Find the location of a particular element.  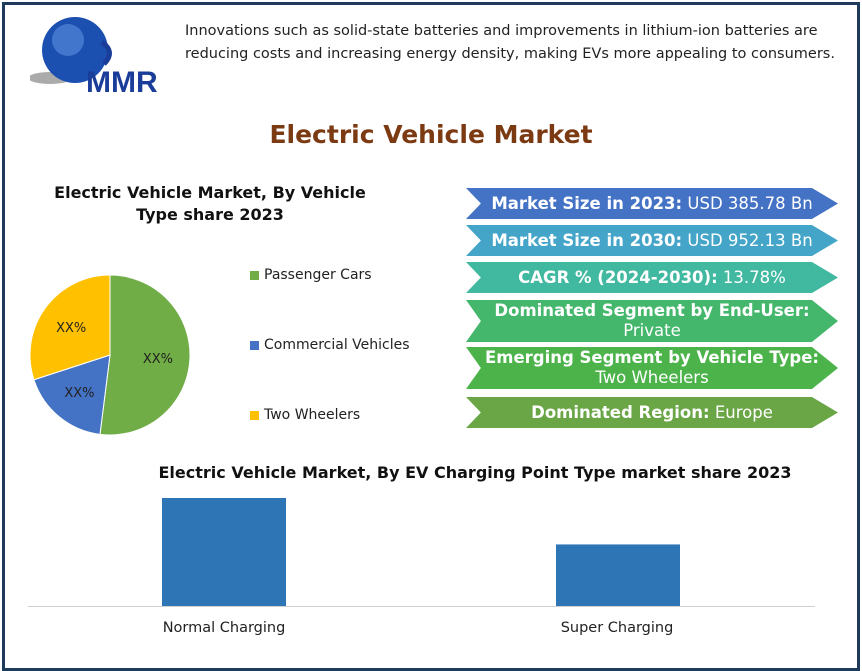

mmr-logo: MMR is located at coordinates (94, 58).